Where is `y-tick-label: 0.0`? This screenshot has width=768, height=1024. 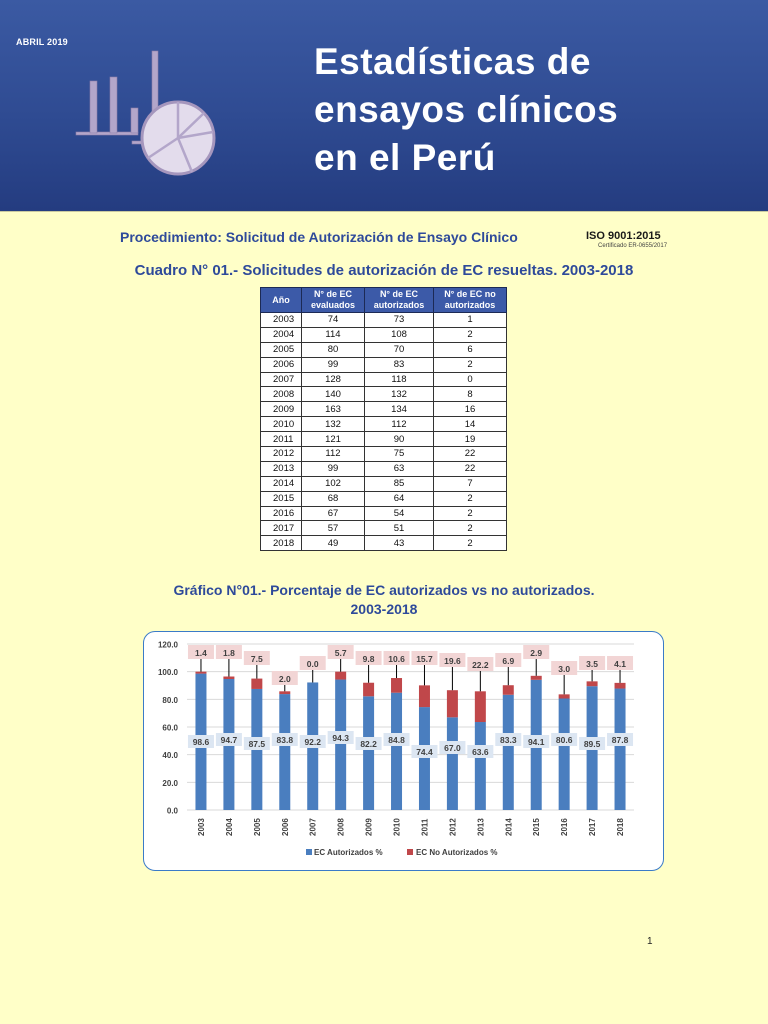 y-tick-label: 0.0 is located at coordinates (173, 811).